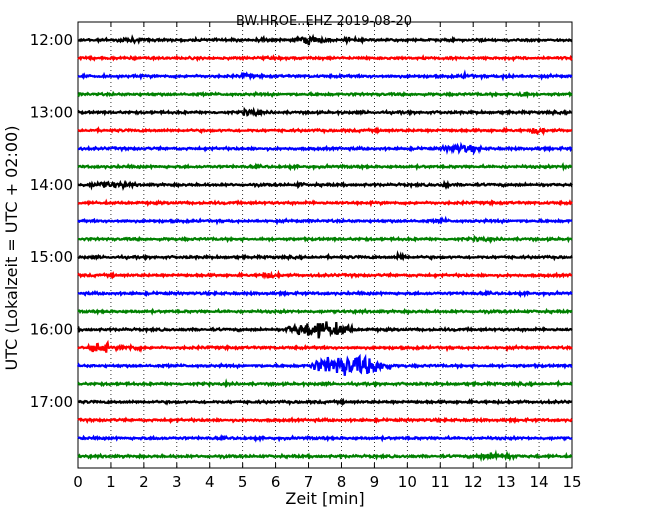 The width and height of the screenshot is (650, 520). What do you see at coordinates (78, 482) in the screenshot?
I see `x-tick-label: 0` at bounding box center [78, 482].